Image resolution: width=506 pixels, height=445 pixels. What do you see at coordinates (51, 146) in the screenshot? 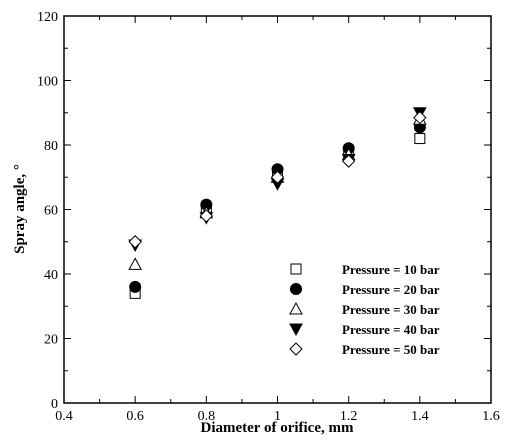
I see `y-tick-label: 80` at bounding box center [51, 146].